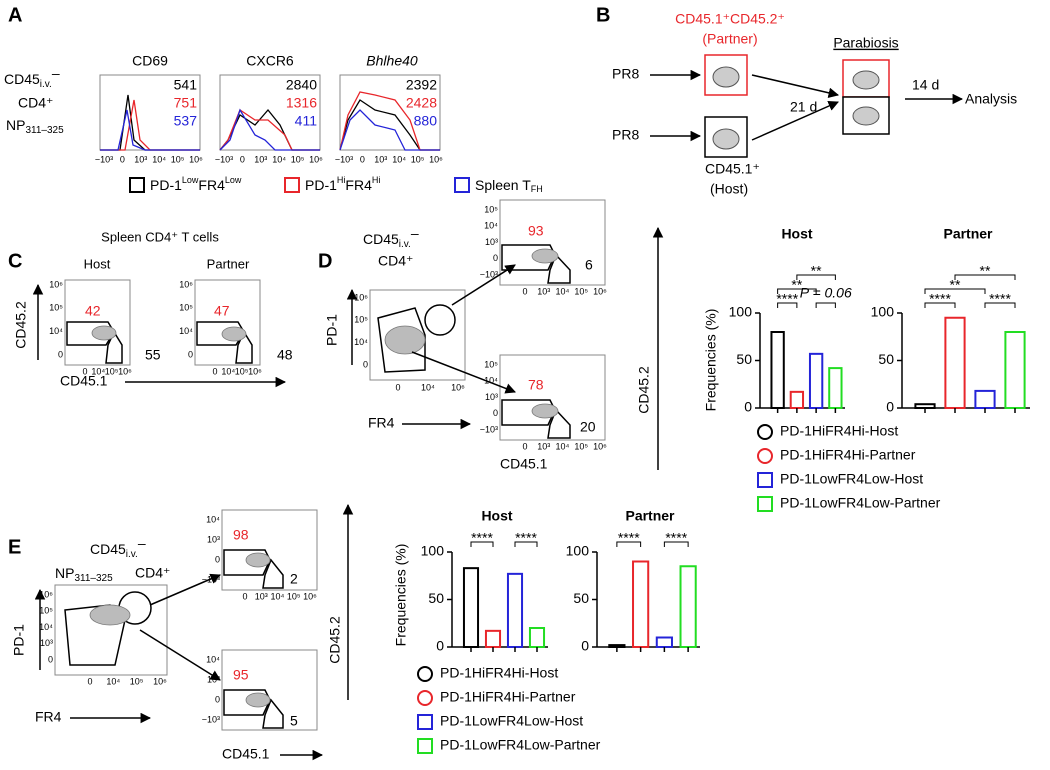 Image resolution: width=1050 pixels, height=770 pixels. I want to click on parabiosis: Parabiosis, so click(865, 43).